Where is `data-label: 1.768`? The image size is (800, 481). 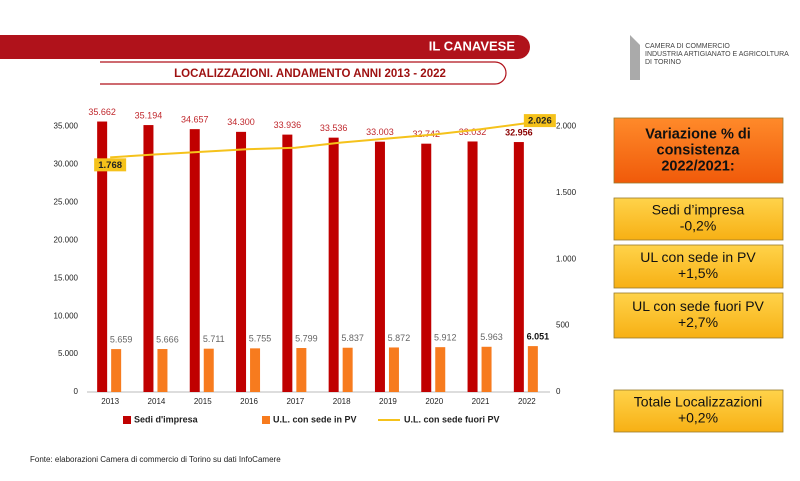
data-label: 1.768 is located at coordinates (110, 165).